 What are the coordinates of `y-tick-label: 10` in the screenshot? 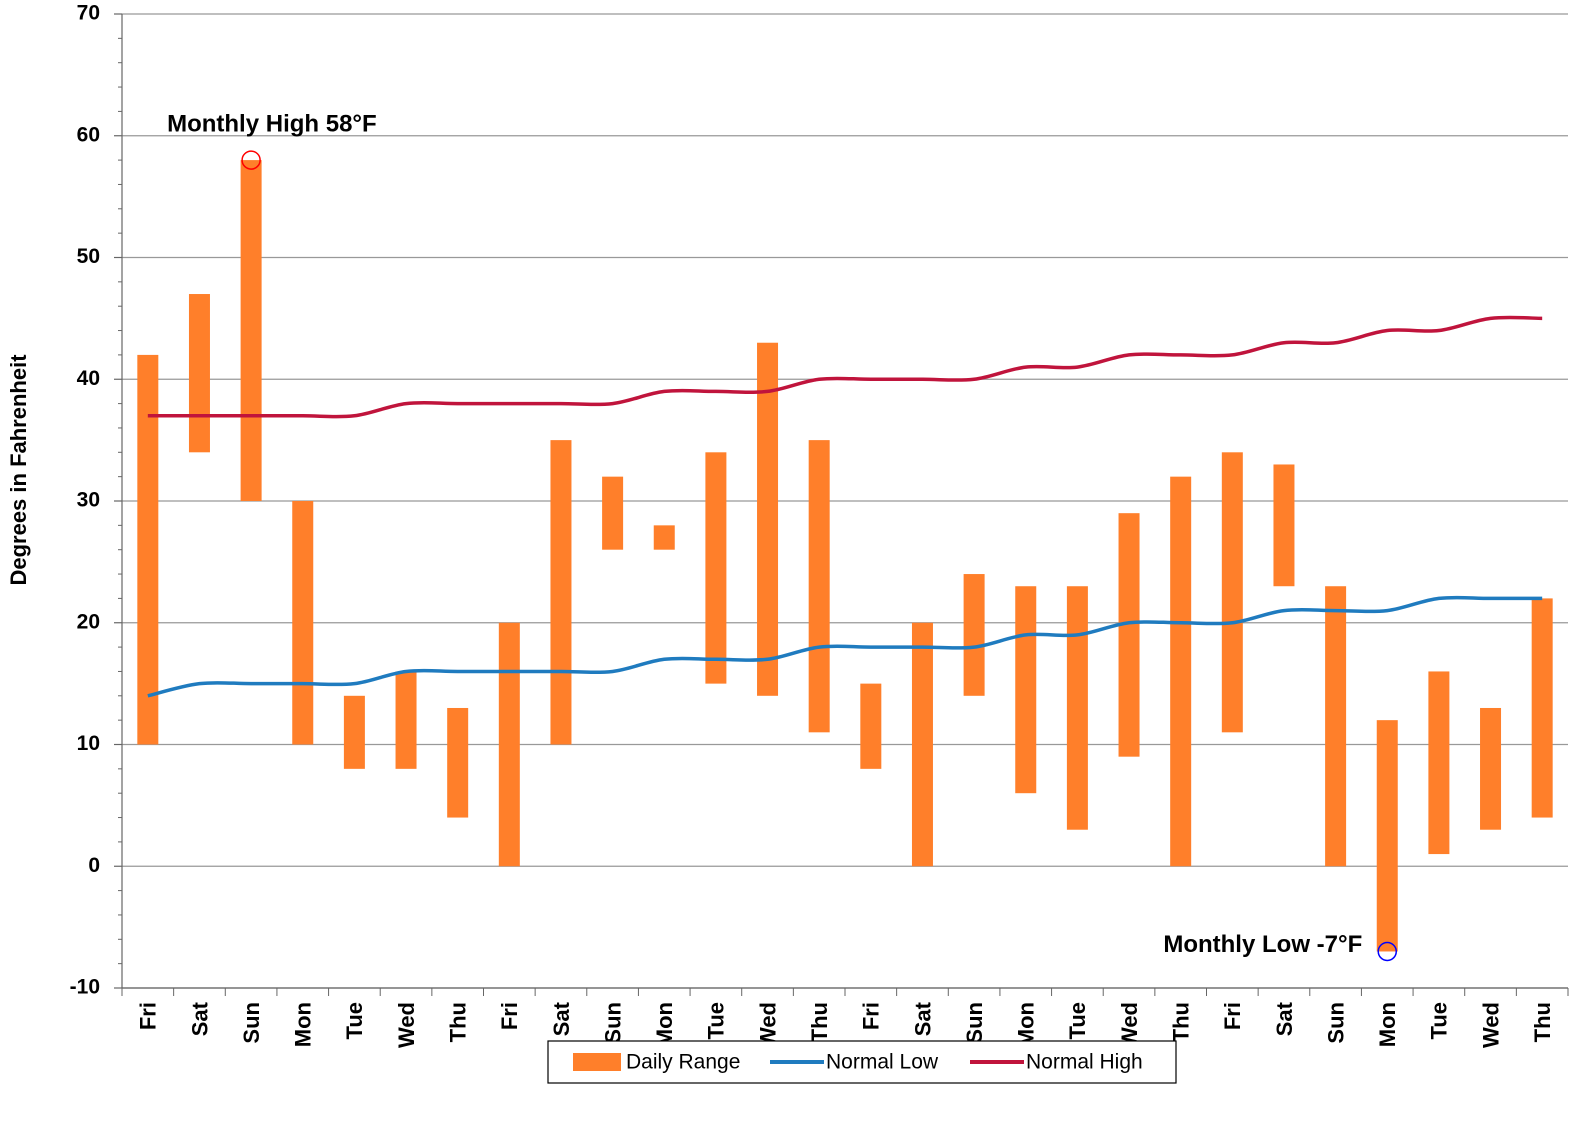 It's located at (88, 743).